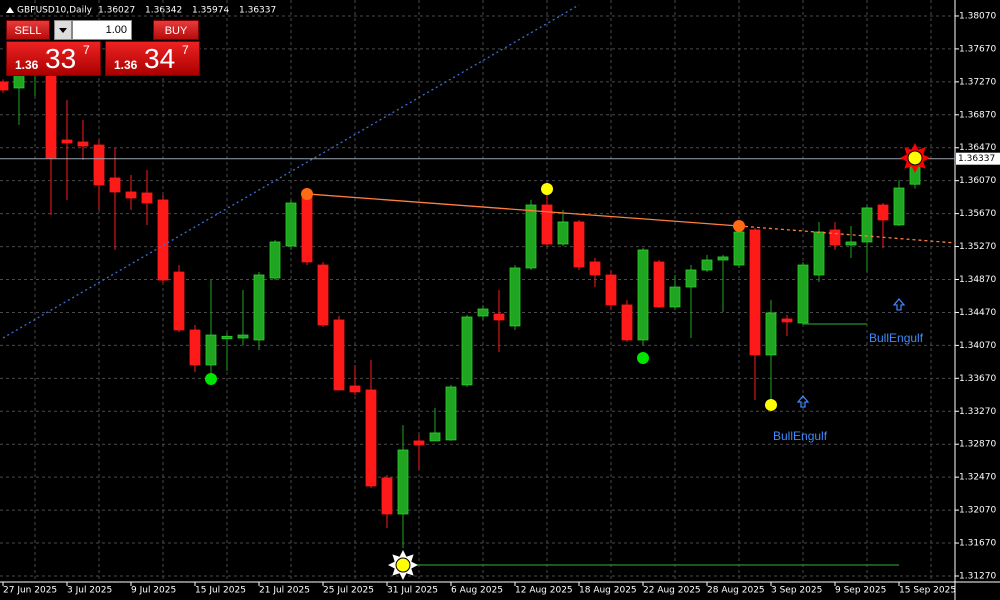  I want to click on x-tick-label: 21 Jul 2025, so click(284, 591).